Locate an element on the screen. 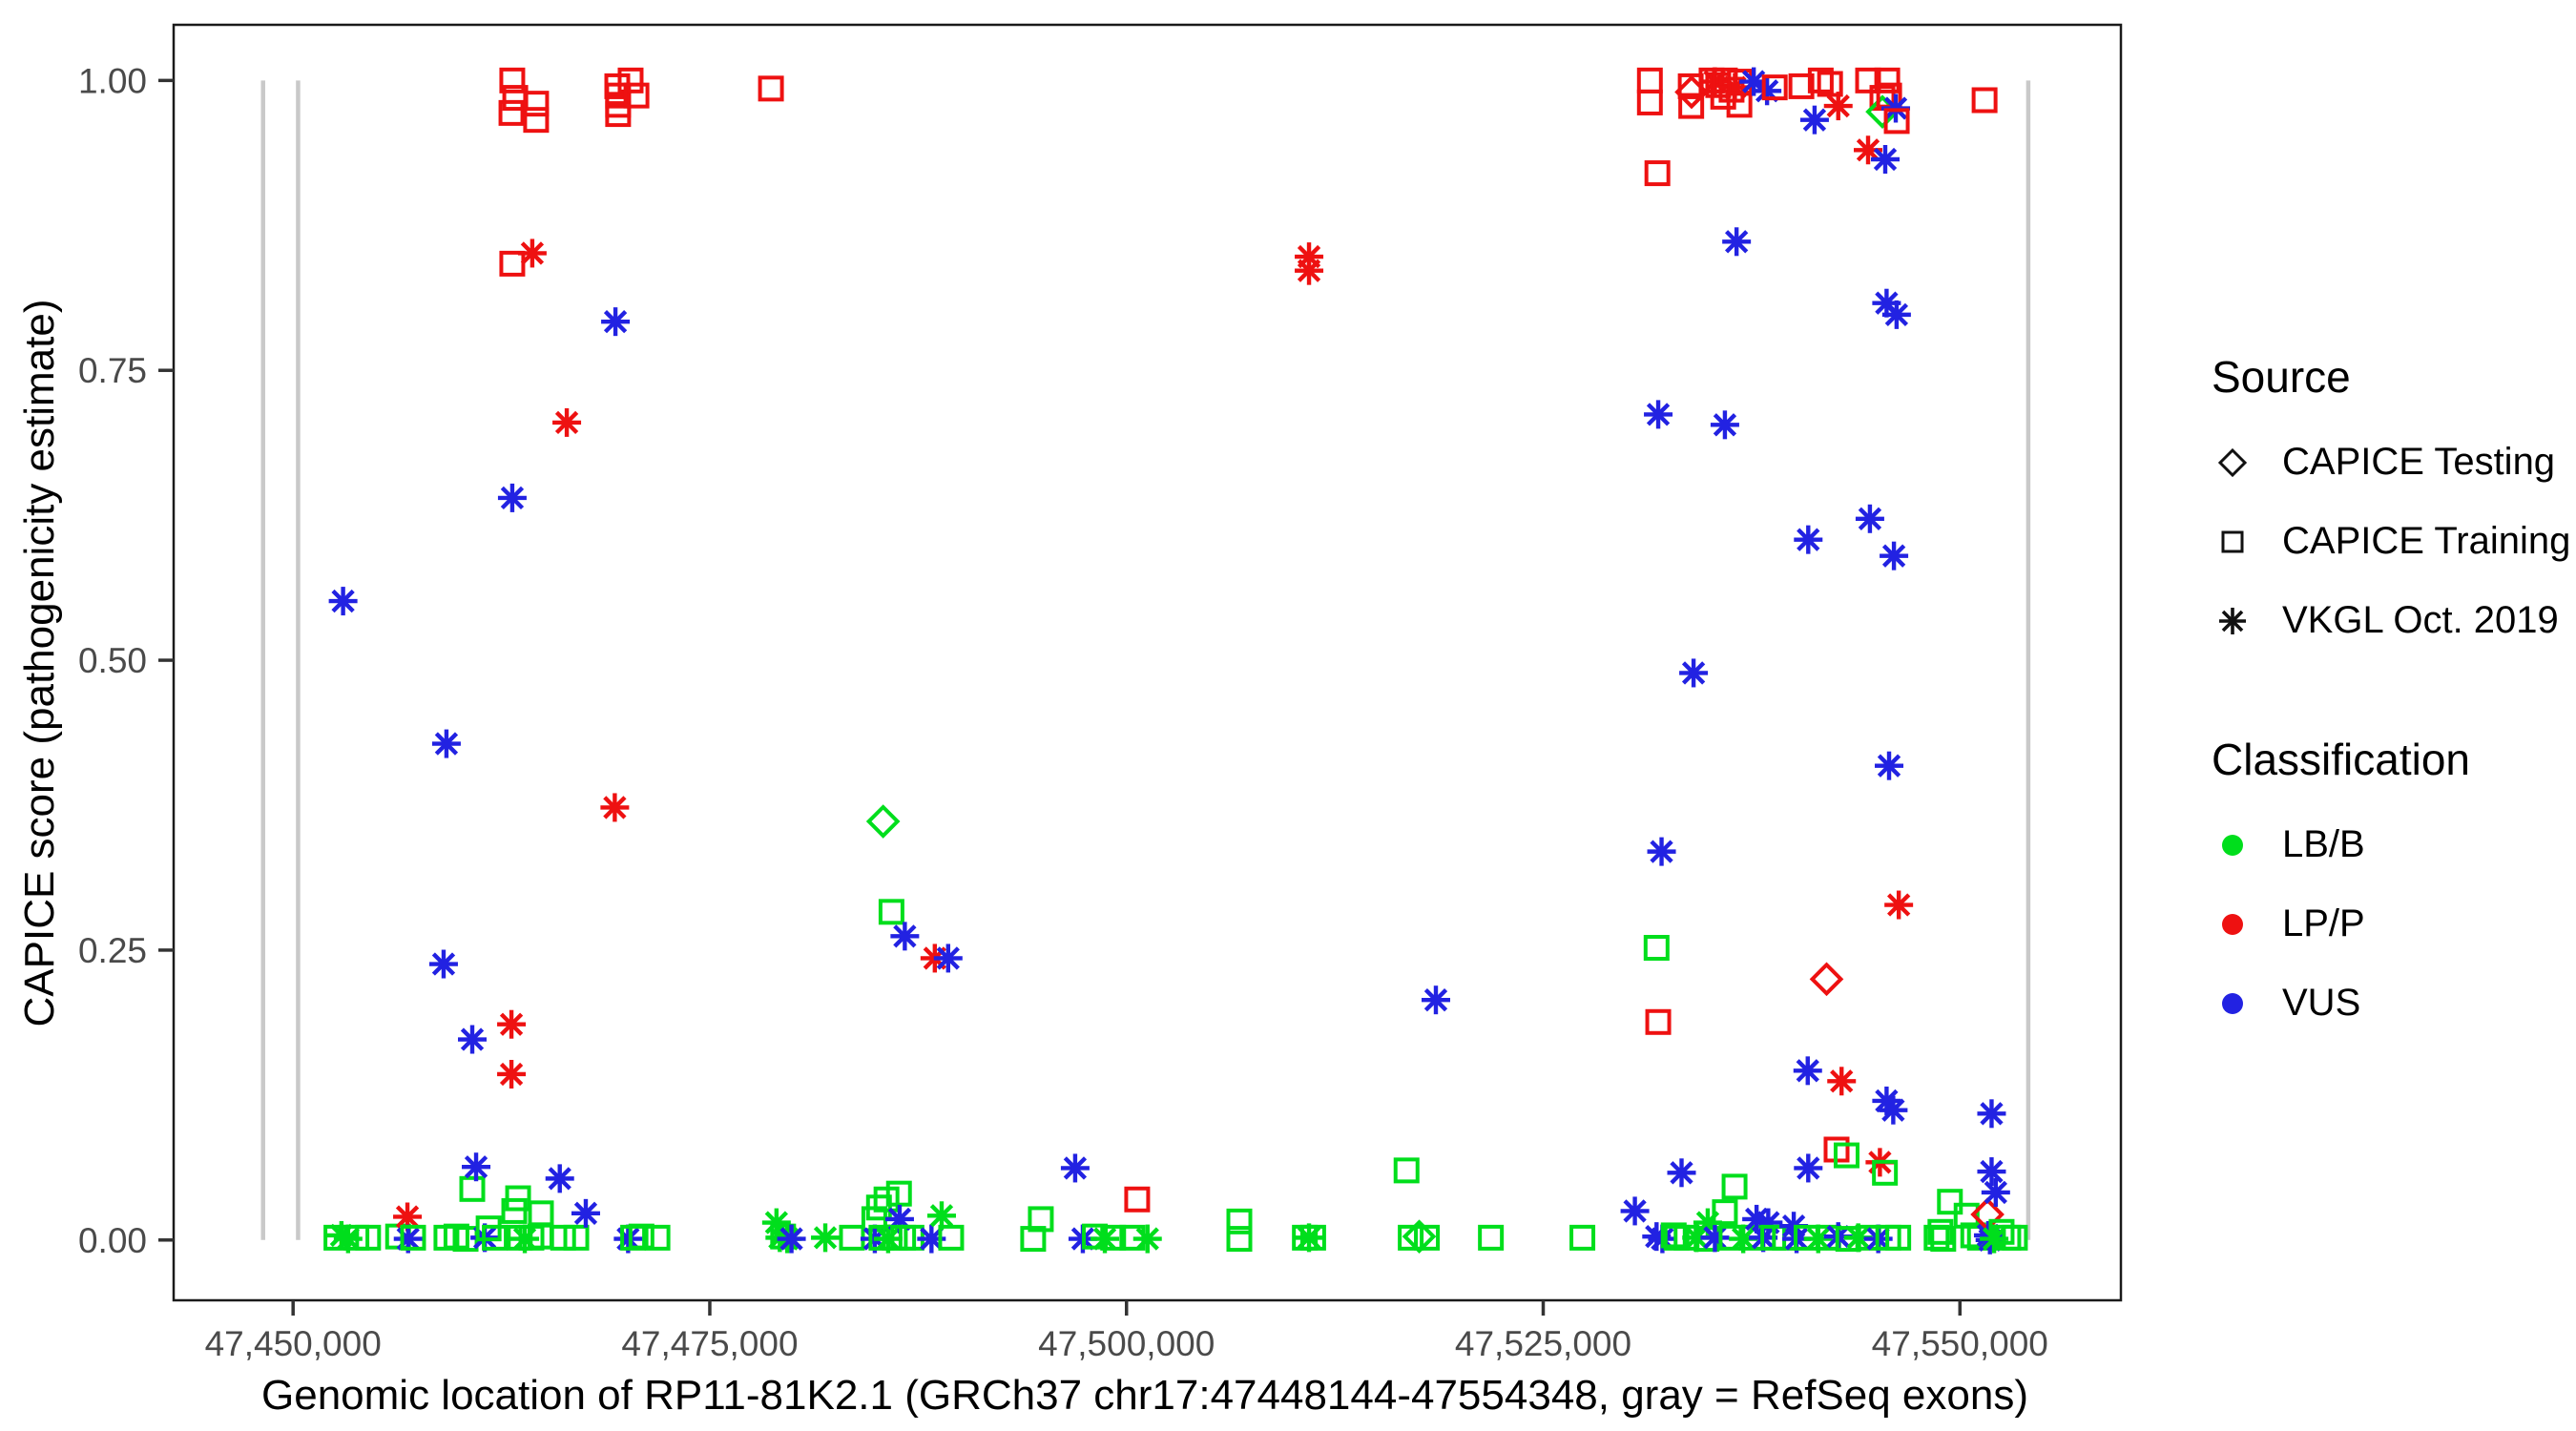 This screenshot has width=2576, height=1431. legend-item-vkgl: VKGL Oct. 2019 is located at coordinates (2391, 620).